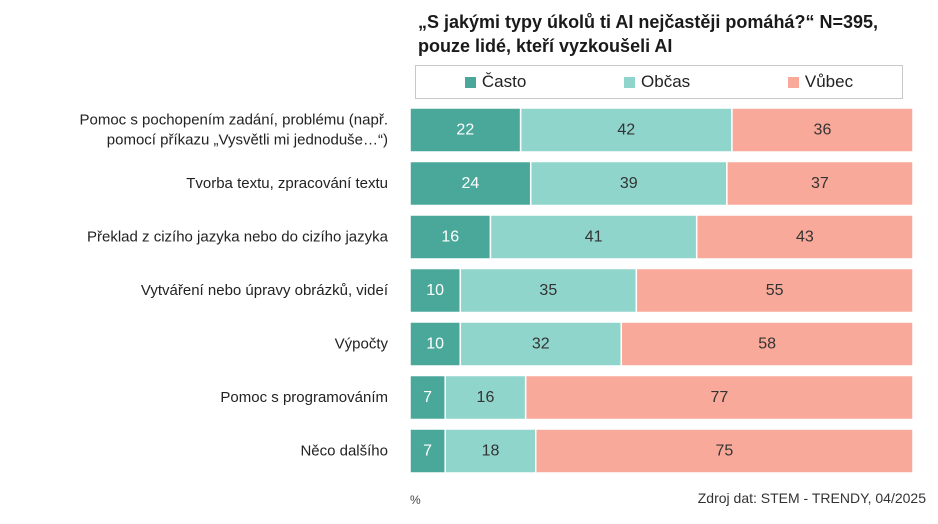 This screenshot has height=524, width=938. What do you see at coordinates (304, 397) in the screenshot?
I see `category-label: Pomoc s programováním` at bounding box center [304, 397].